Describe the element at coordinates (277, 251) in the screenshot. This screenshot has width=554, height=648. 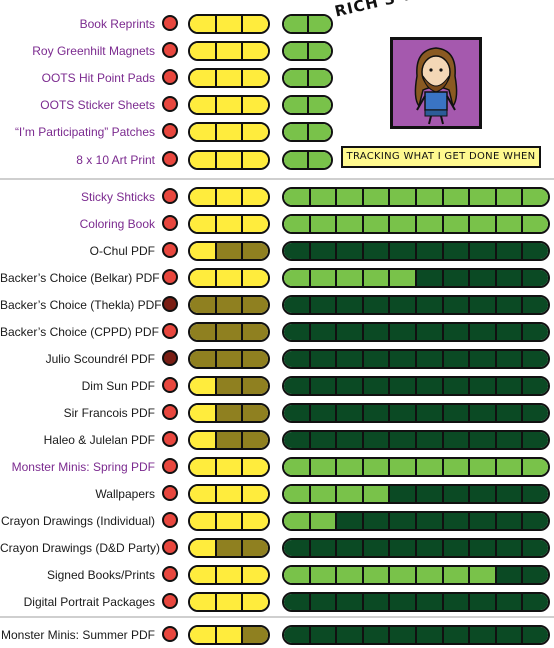
I see `table-row: O-Chul PDF` at that location.